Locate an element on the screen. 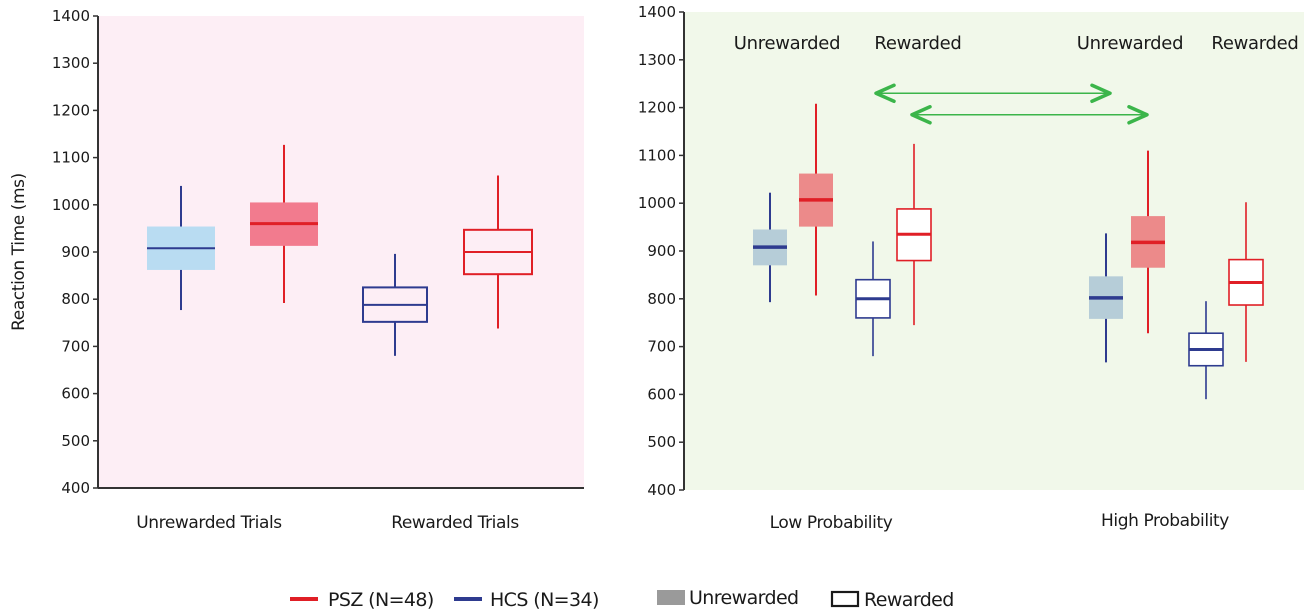 This screenshot has width=1308, height=613. right-category-label-2: High Probability is located at coordinates (1165, 521).